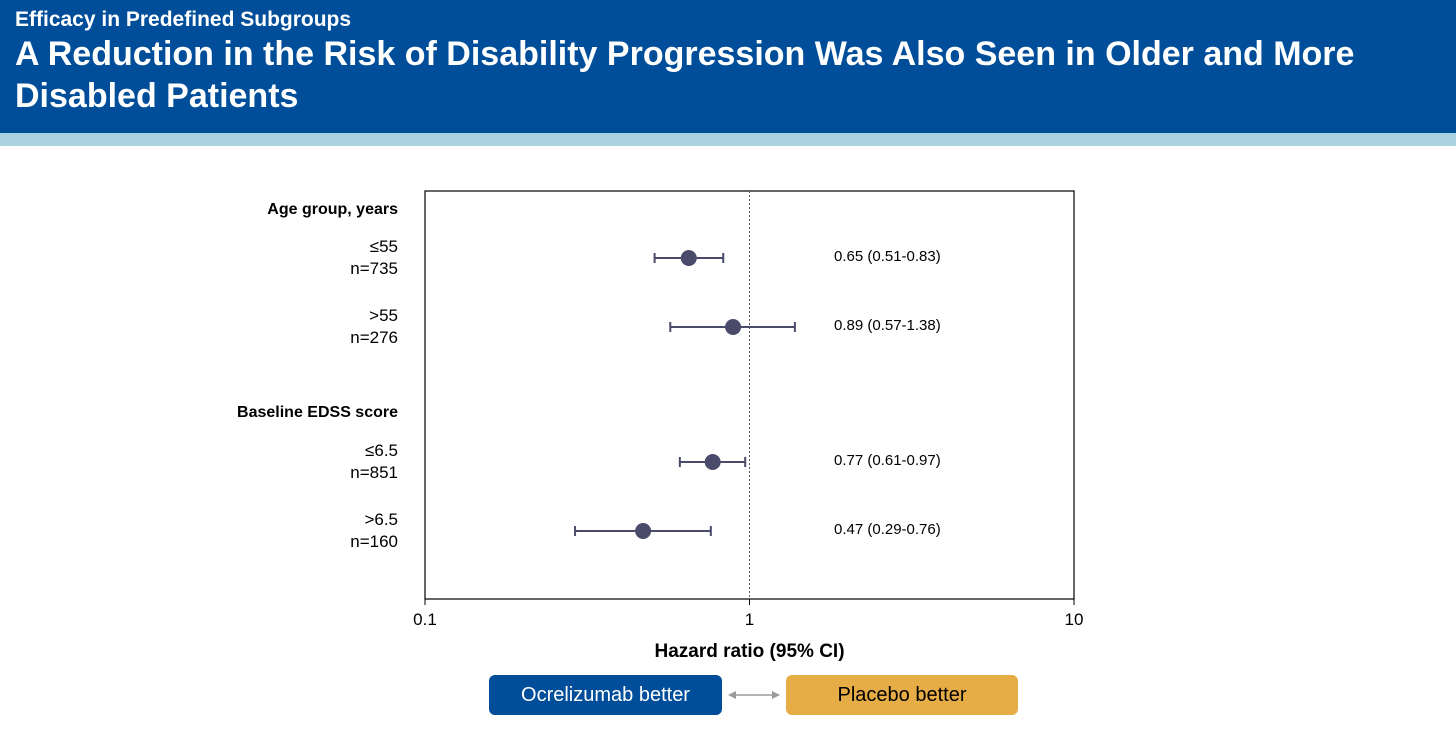 The width and height of the screenshot is (1456, 735). I want to click on subgroup-label: ≤55, so click(384, 246).